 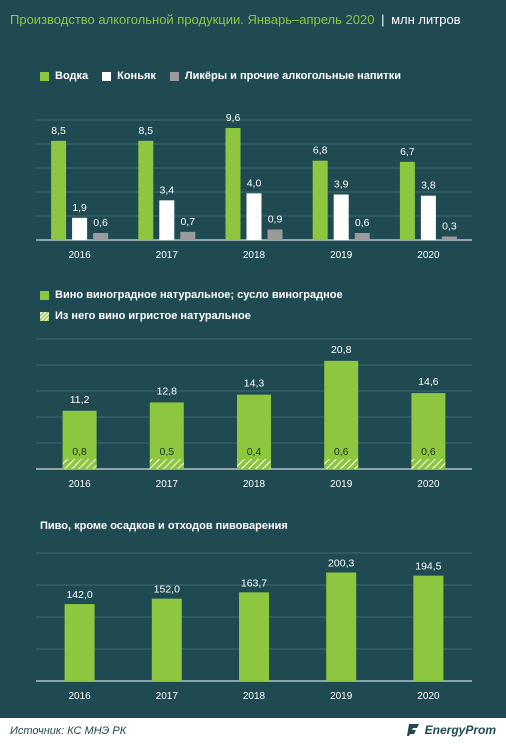 I want to click on data-label: 14,3, so click(x=254, y=384).